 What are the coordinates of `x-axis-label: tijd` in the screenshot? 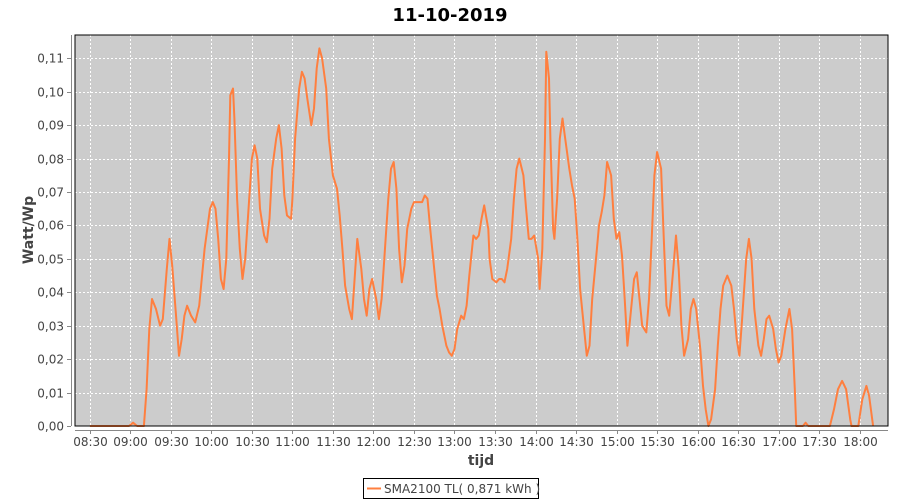 It's located at (481, 461).